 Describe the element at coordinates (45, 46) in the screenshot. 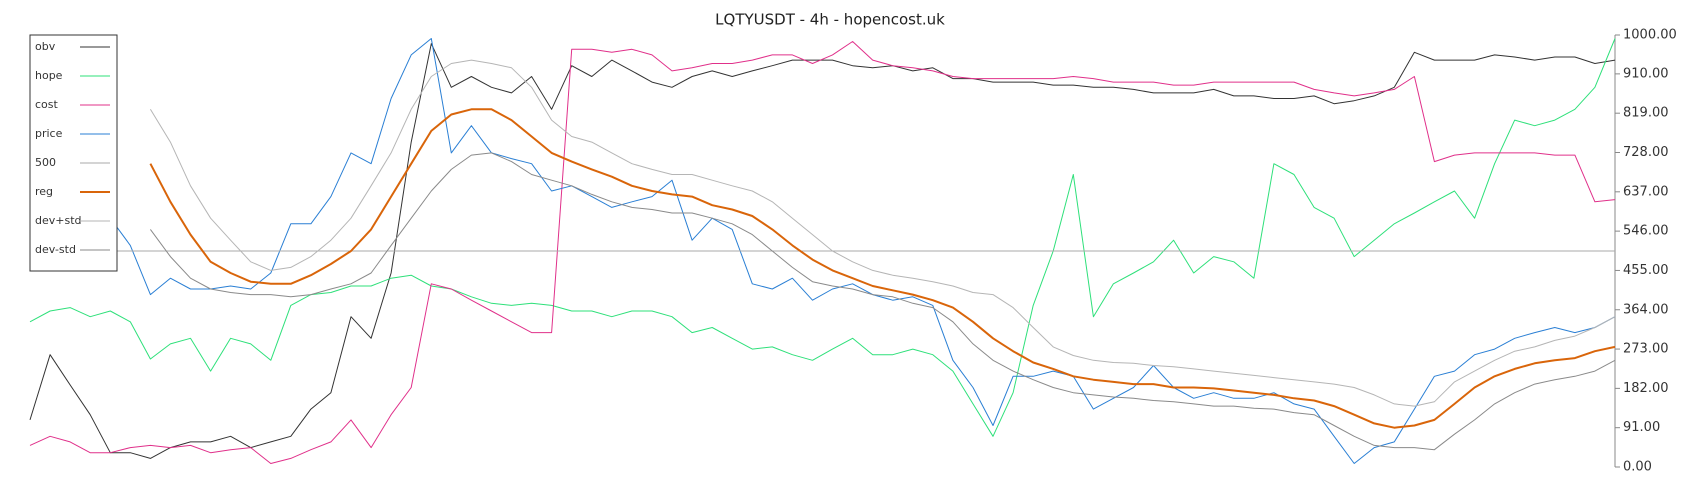

I see `legend-label: obv` at that location.